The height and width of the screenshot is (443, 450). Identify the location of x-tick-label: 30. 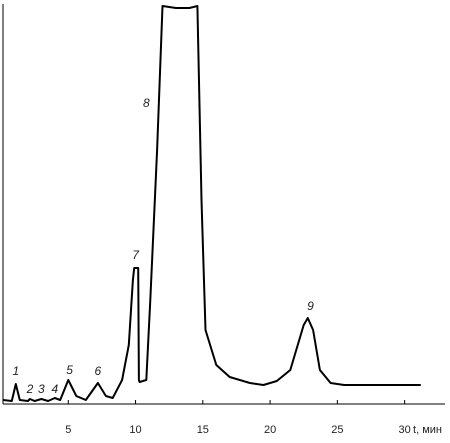
(405, 430).